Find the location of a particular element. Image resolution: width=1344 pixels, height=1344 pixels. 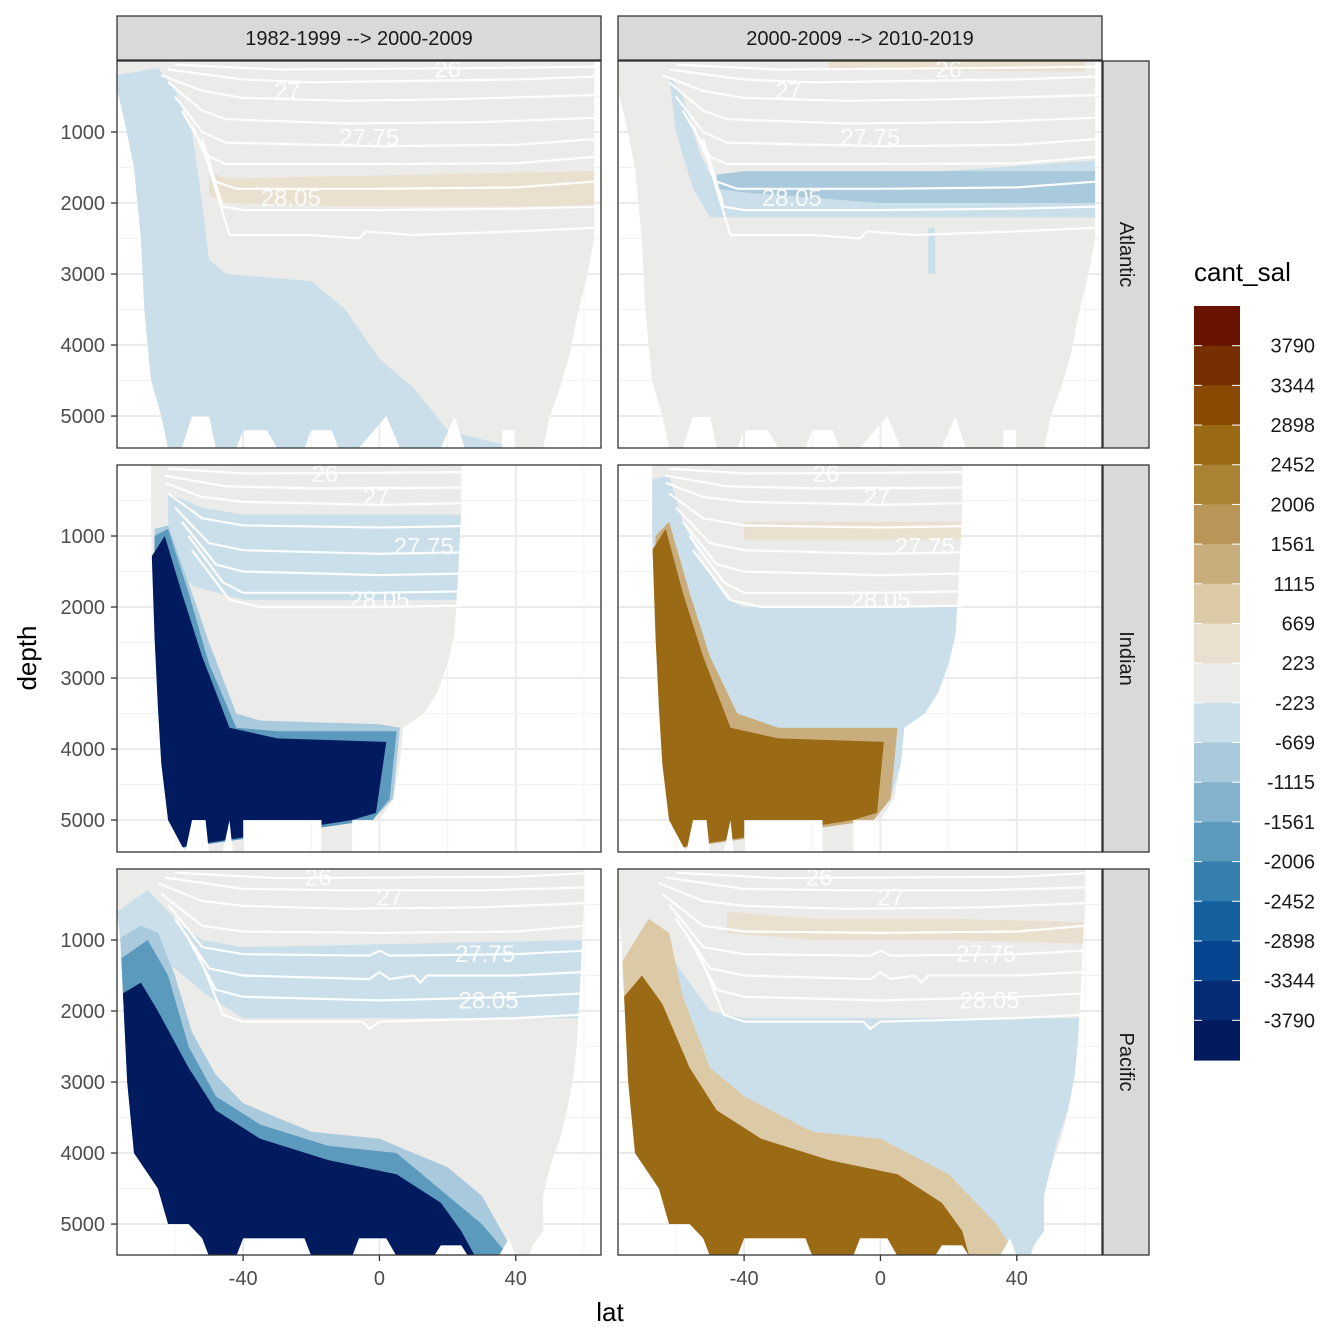

legend-label: -3344 is located at coordinates (1289, 982).